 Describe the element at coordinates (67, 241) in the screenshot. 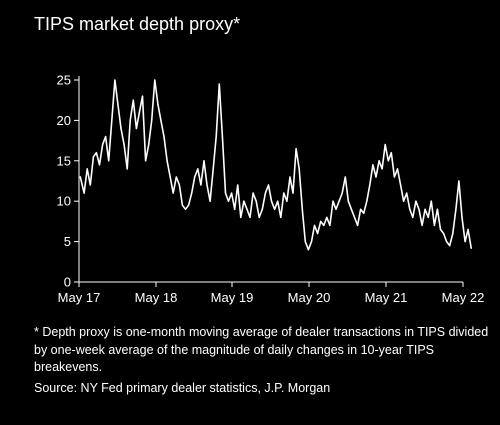

I see `y-tick-label: 5` at that location.